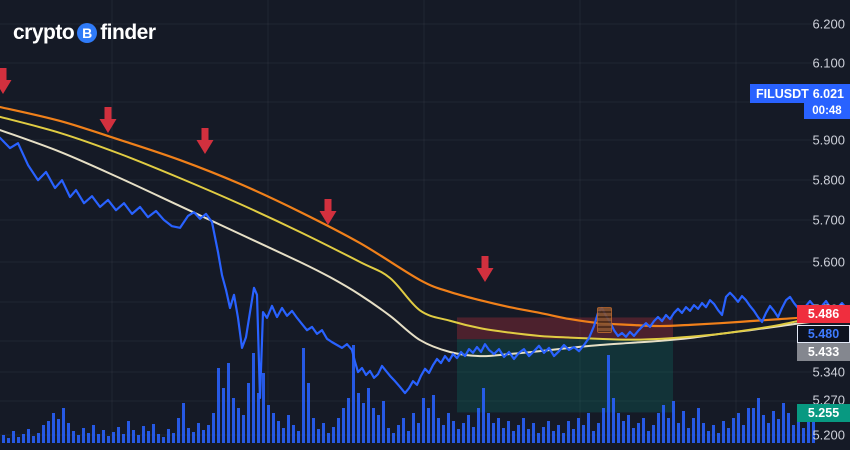  What do you see at coordinates (604, 320) in the screenshot?
I see `pattern-marker-icon` at bounding box center [604, 320].